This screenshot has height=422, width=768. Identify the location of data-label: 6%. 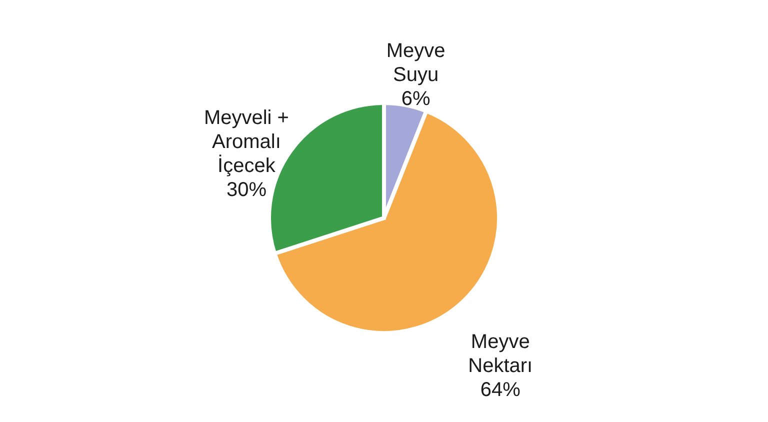
(416, 99).